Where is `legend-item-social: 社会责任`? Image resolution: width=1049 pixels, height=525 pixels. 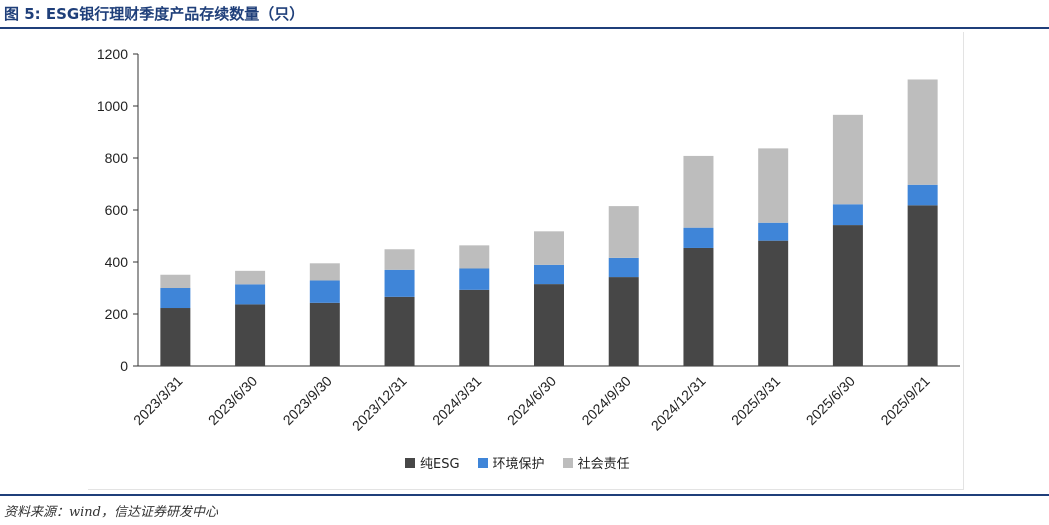 legend-item-social: 社会责任 is located at coordinates (596, 462).